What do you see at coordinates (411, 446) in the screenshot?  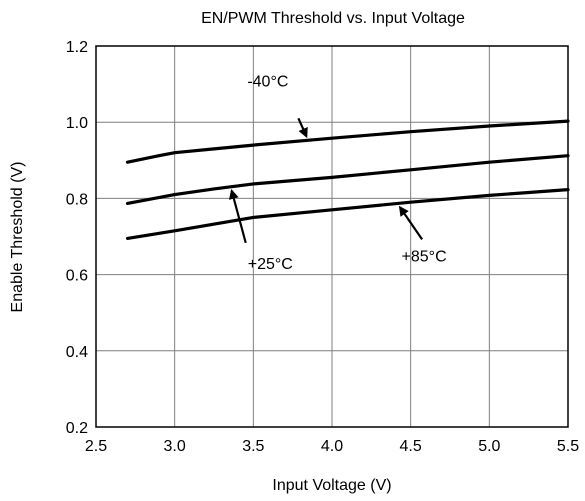 I see `x-tick-label: 4.5` at bounding box center [411, 446].